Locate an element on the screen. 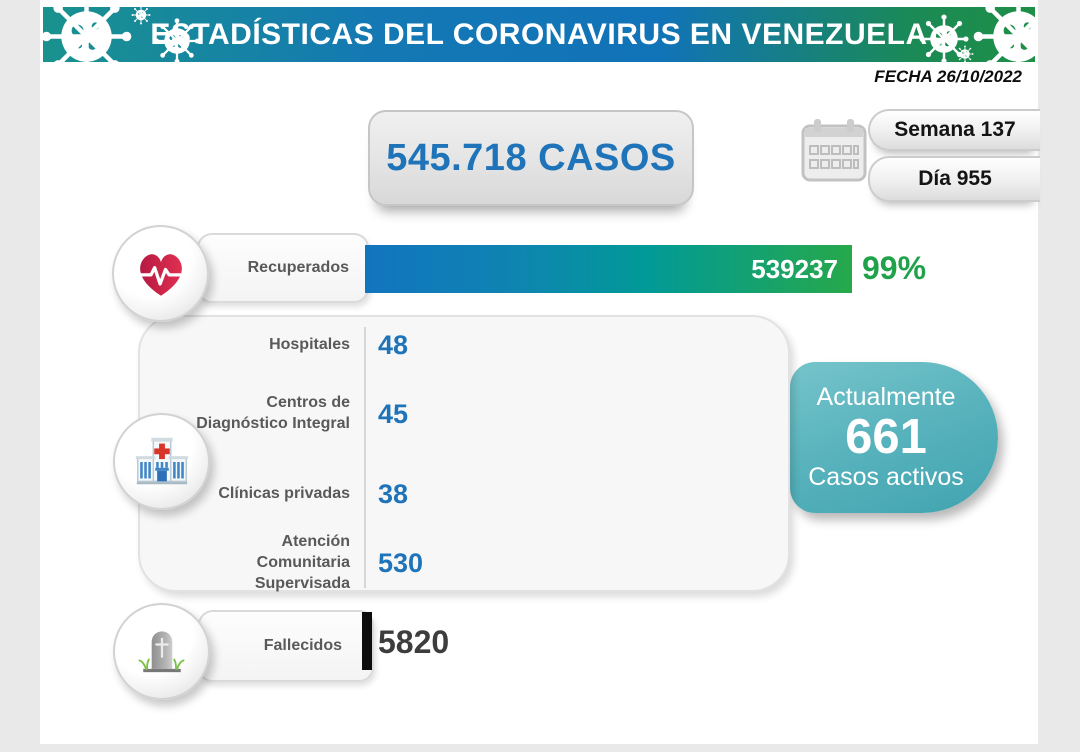  recovered-label: Recuperados is located at coordinates (298, 267).